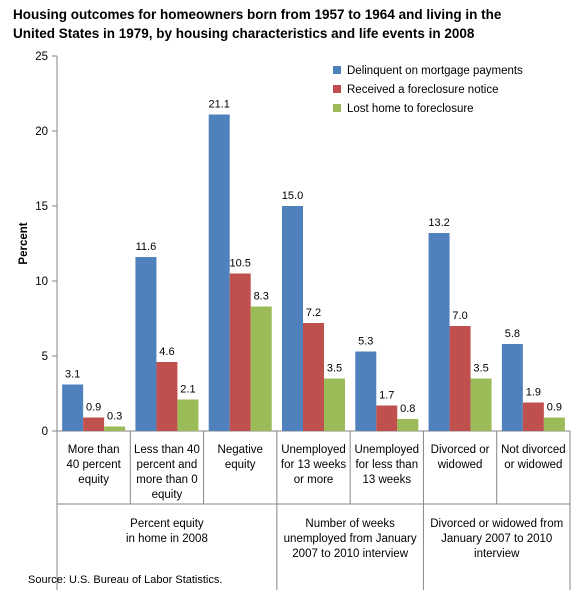  I want to click on x-category-label: 40 percent, so click(93, 465).